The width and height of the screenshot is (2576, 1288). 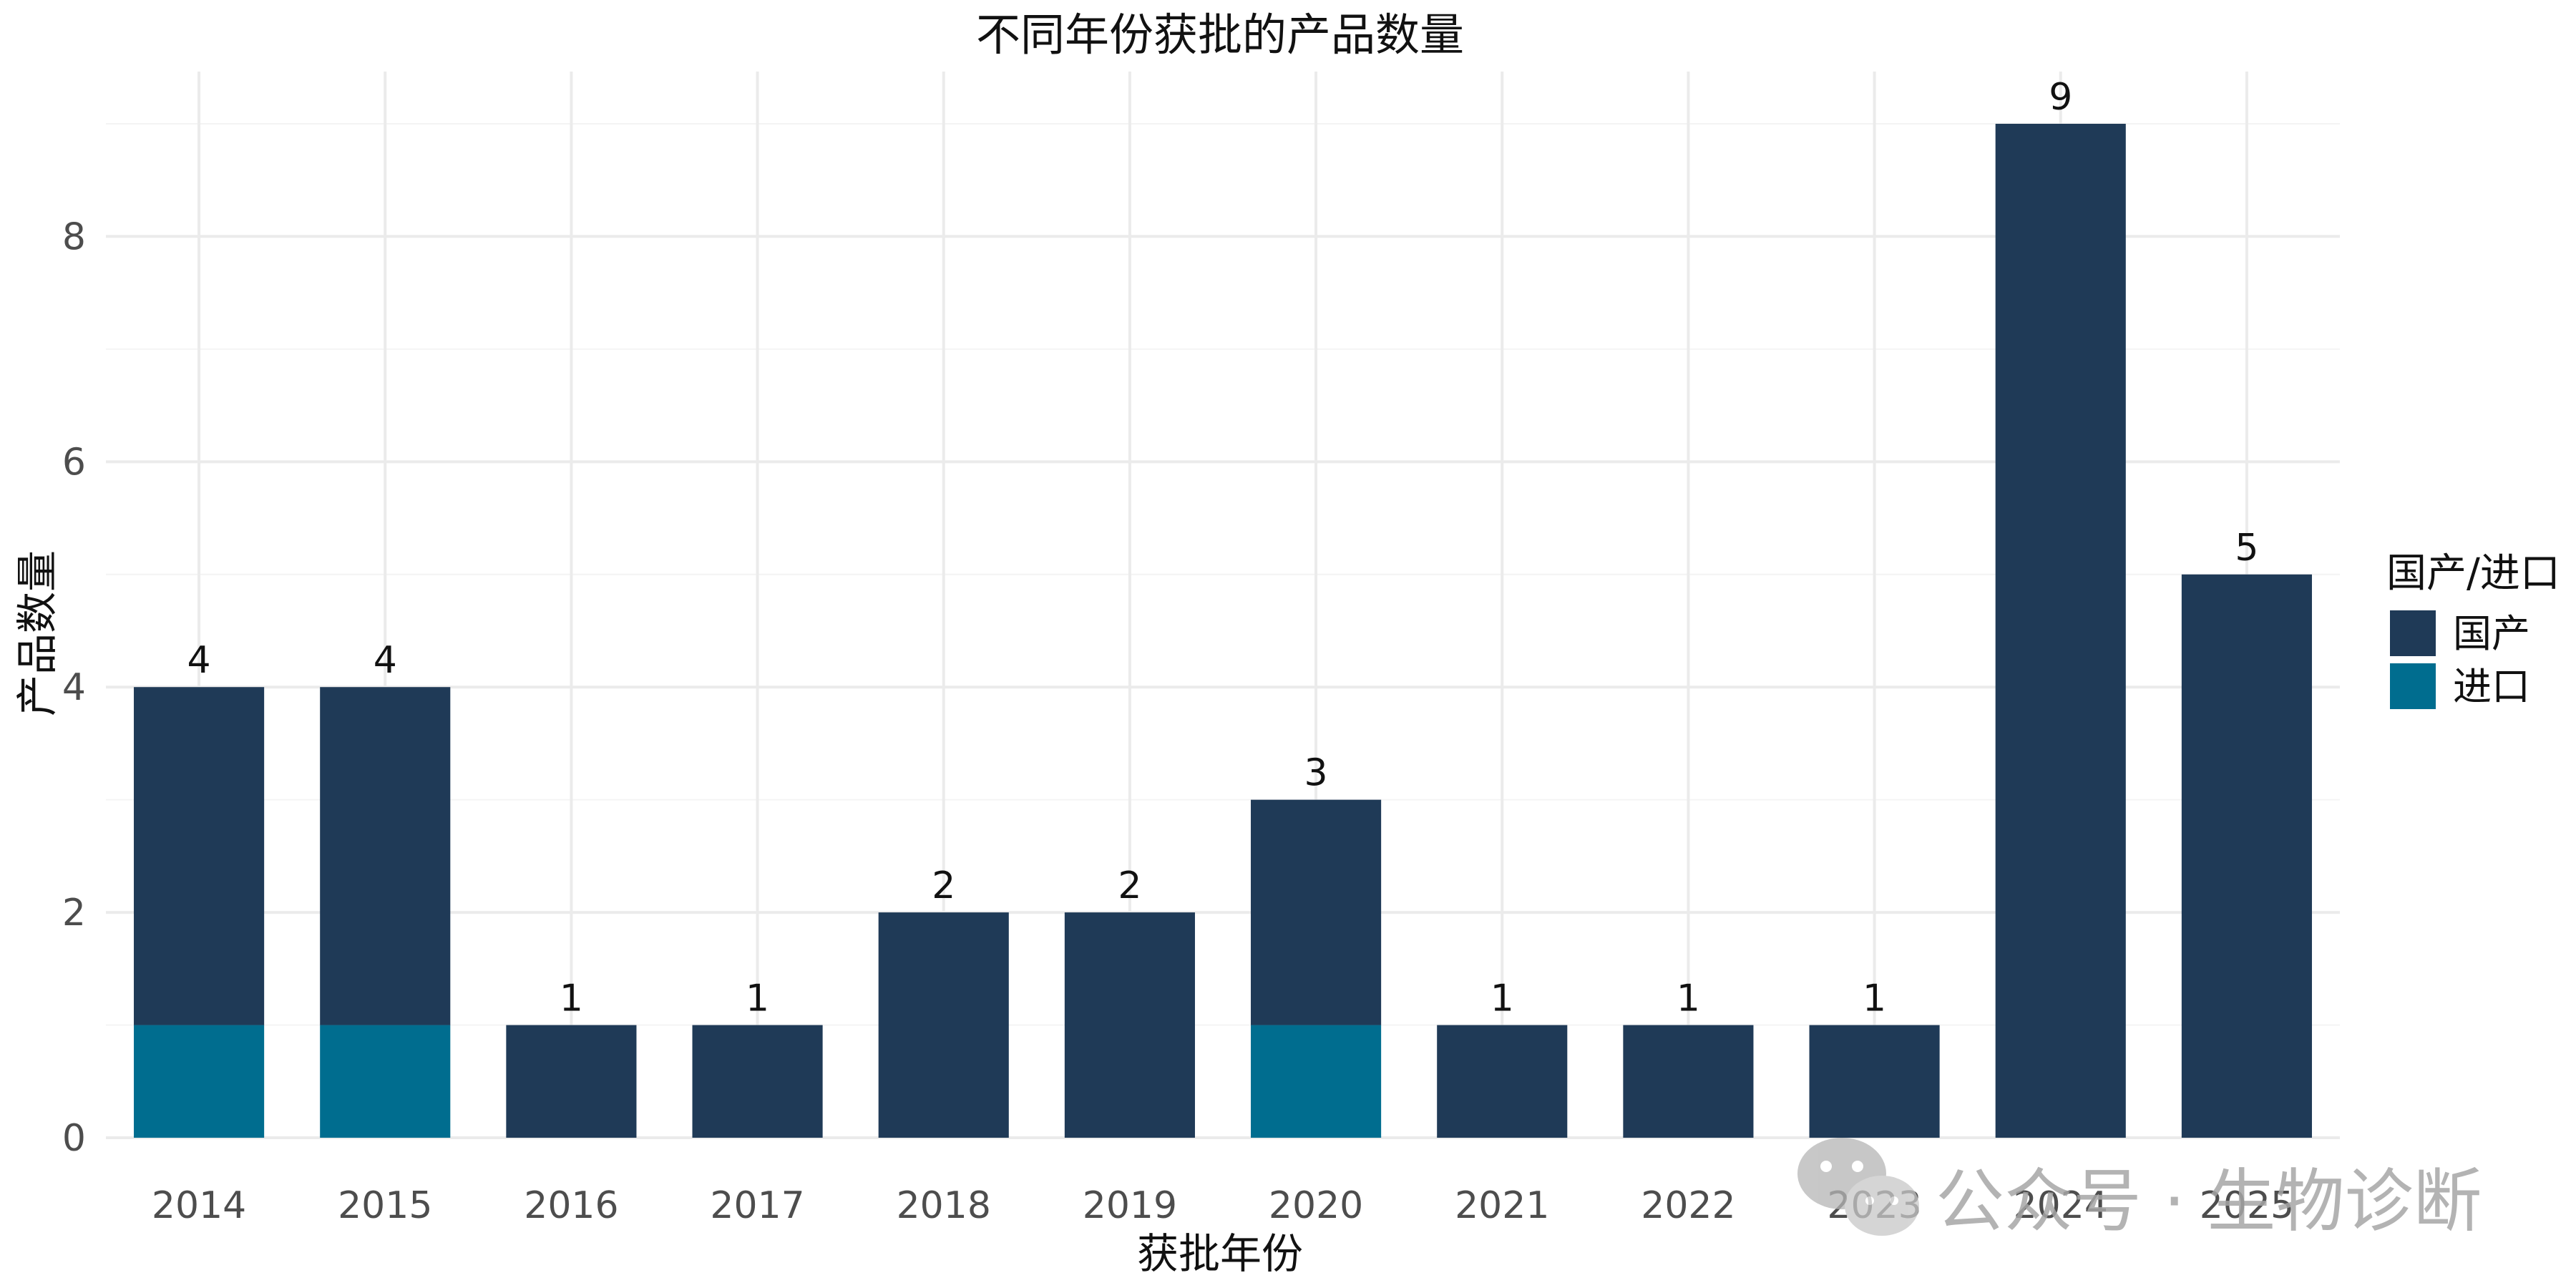 I want to click on x-tick-label: 2020, so click(x=1316, y=1205).